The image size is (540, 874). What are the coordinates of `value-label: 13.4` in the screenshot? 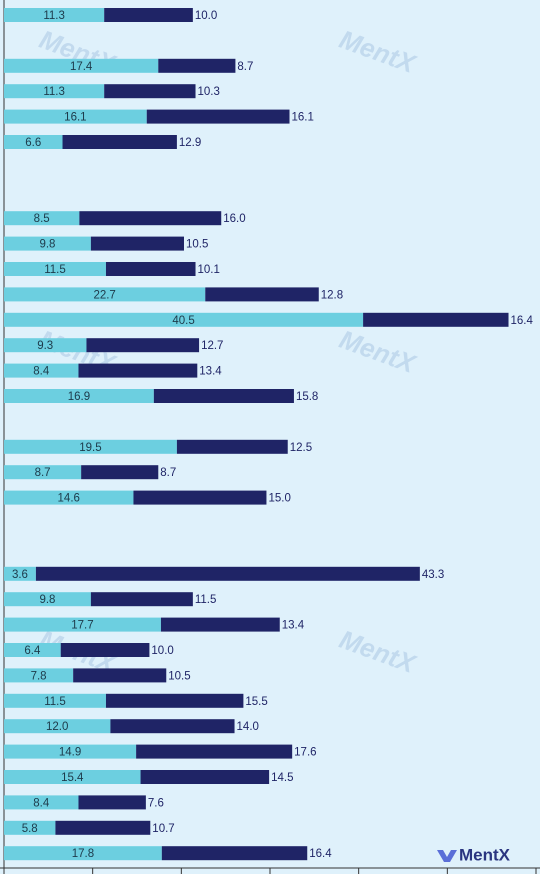 It's located at (210, 372).